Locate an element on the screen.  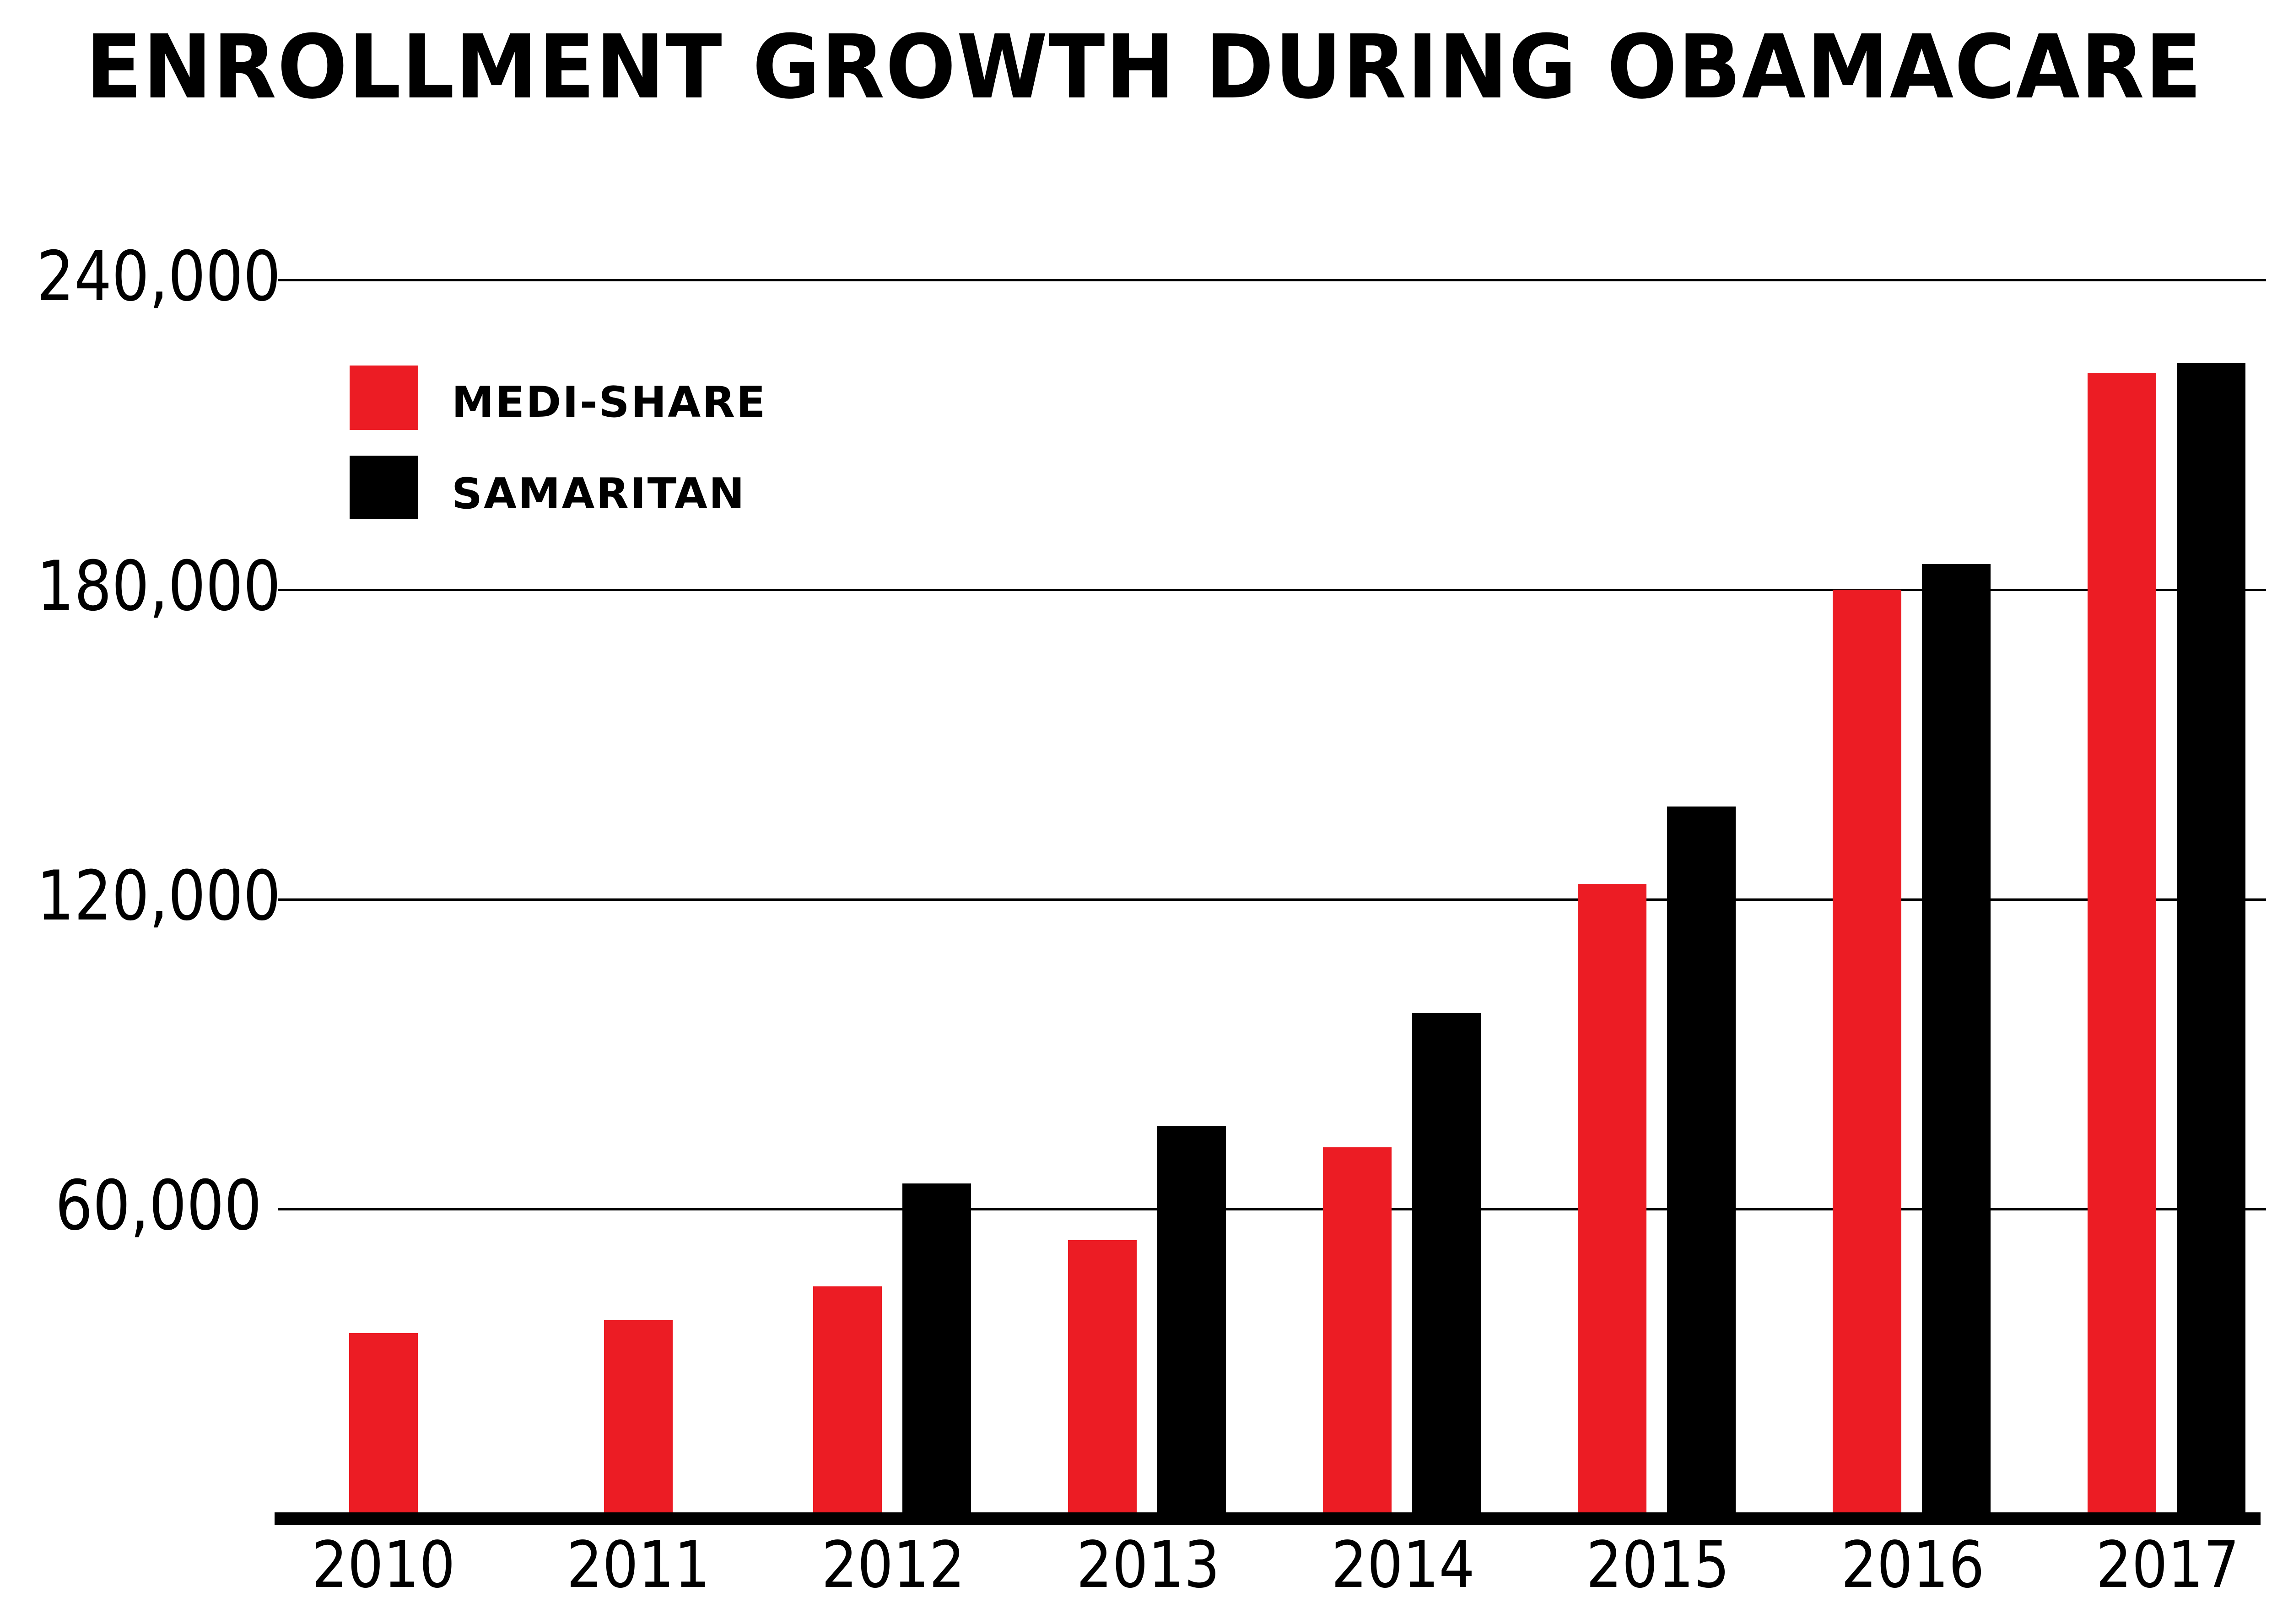
y-tick-label: 120,000 is located at coordinates (159, 896).